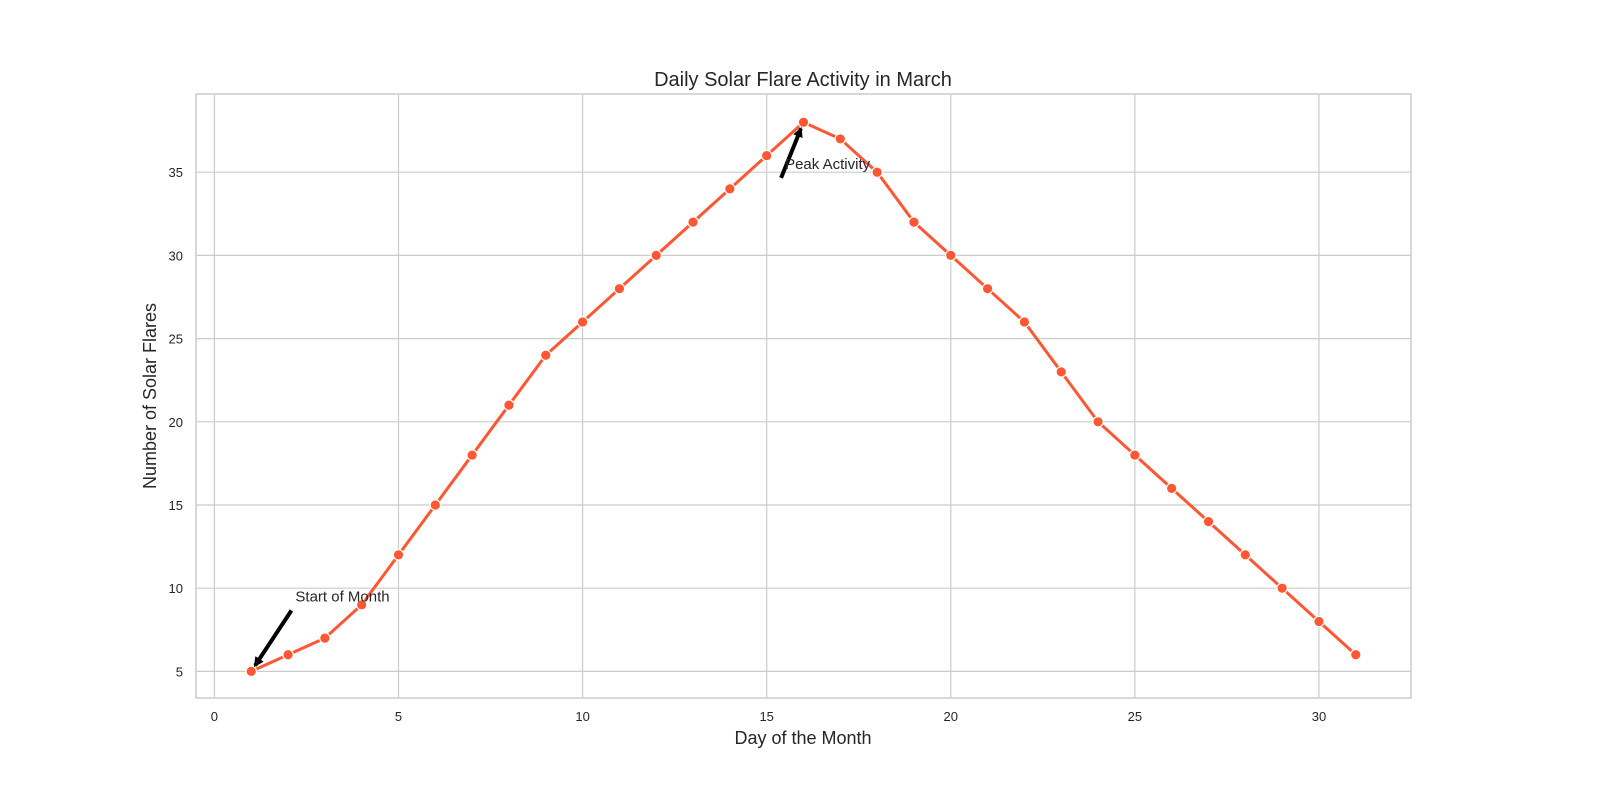 The height and width of the screenshot is (800, 1600). I want to click on x-tick-label: 15, so click(766, 716).